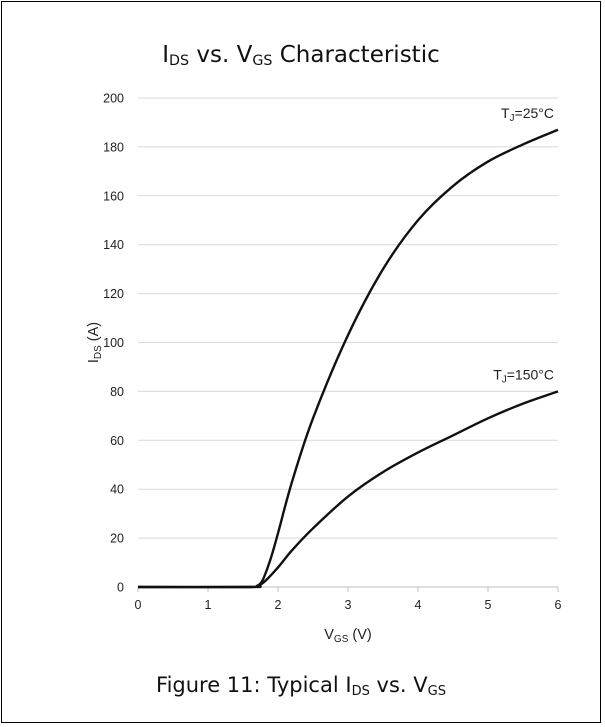 The width and height of the screenshot is (605, 727). Describe the element at coordinates (113, 343) in the screenshot. I see `y-tick-label: 100` at that location.